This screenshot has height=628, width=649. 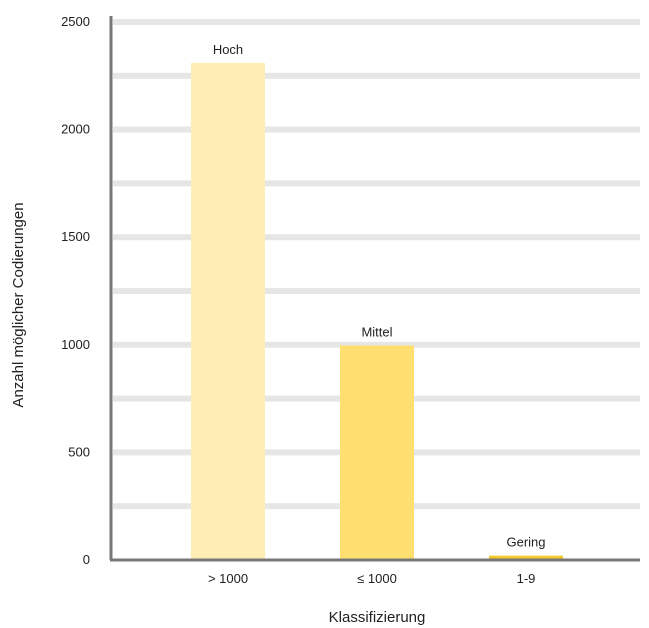 I want to click on x-tick-labels: > 1000 ≤ 1000 1-9, so click(x=371, y=578).